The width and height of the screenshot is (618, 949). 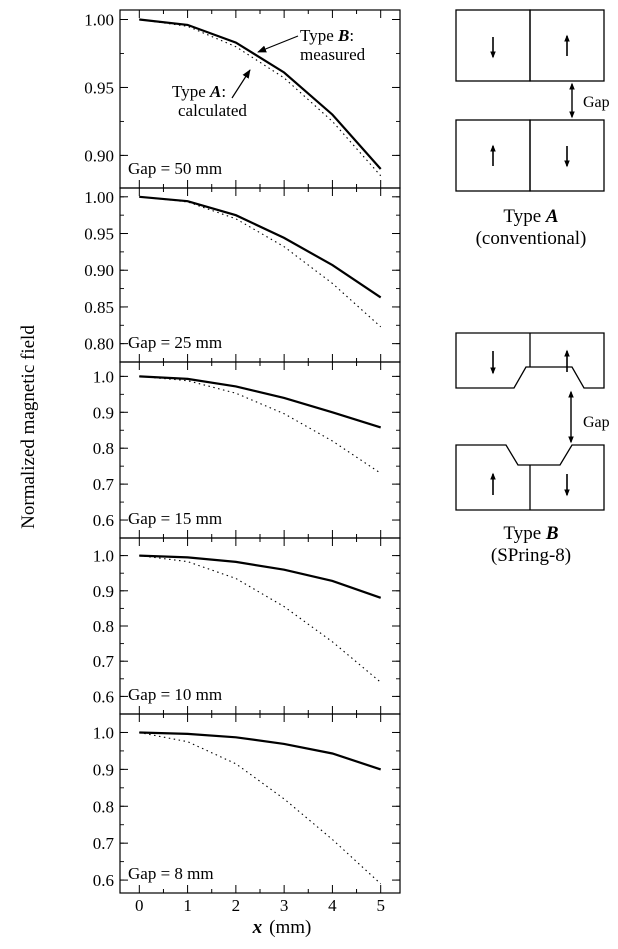 What do you see at coordinates (175, 342) in the screenshot?
I see `panel-gap-label: Gap = 25 mm` at bounding box center [175, 342].